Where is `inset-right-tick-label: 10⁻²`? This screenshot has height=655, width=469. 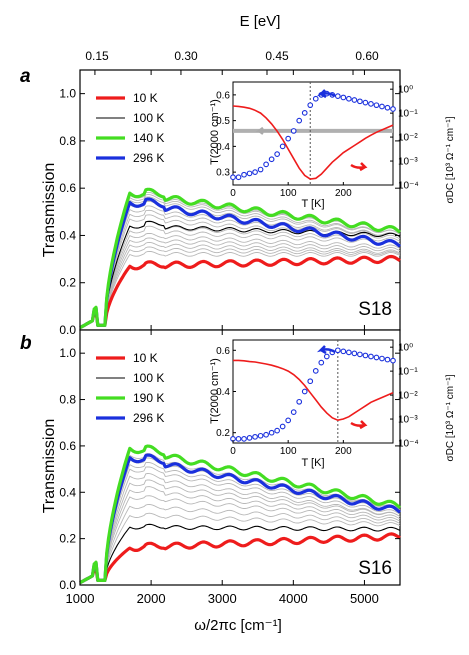
inset-right-tick-label: 10⁻² is located at coordinates (408, 396).